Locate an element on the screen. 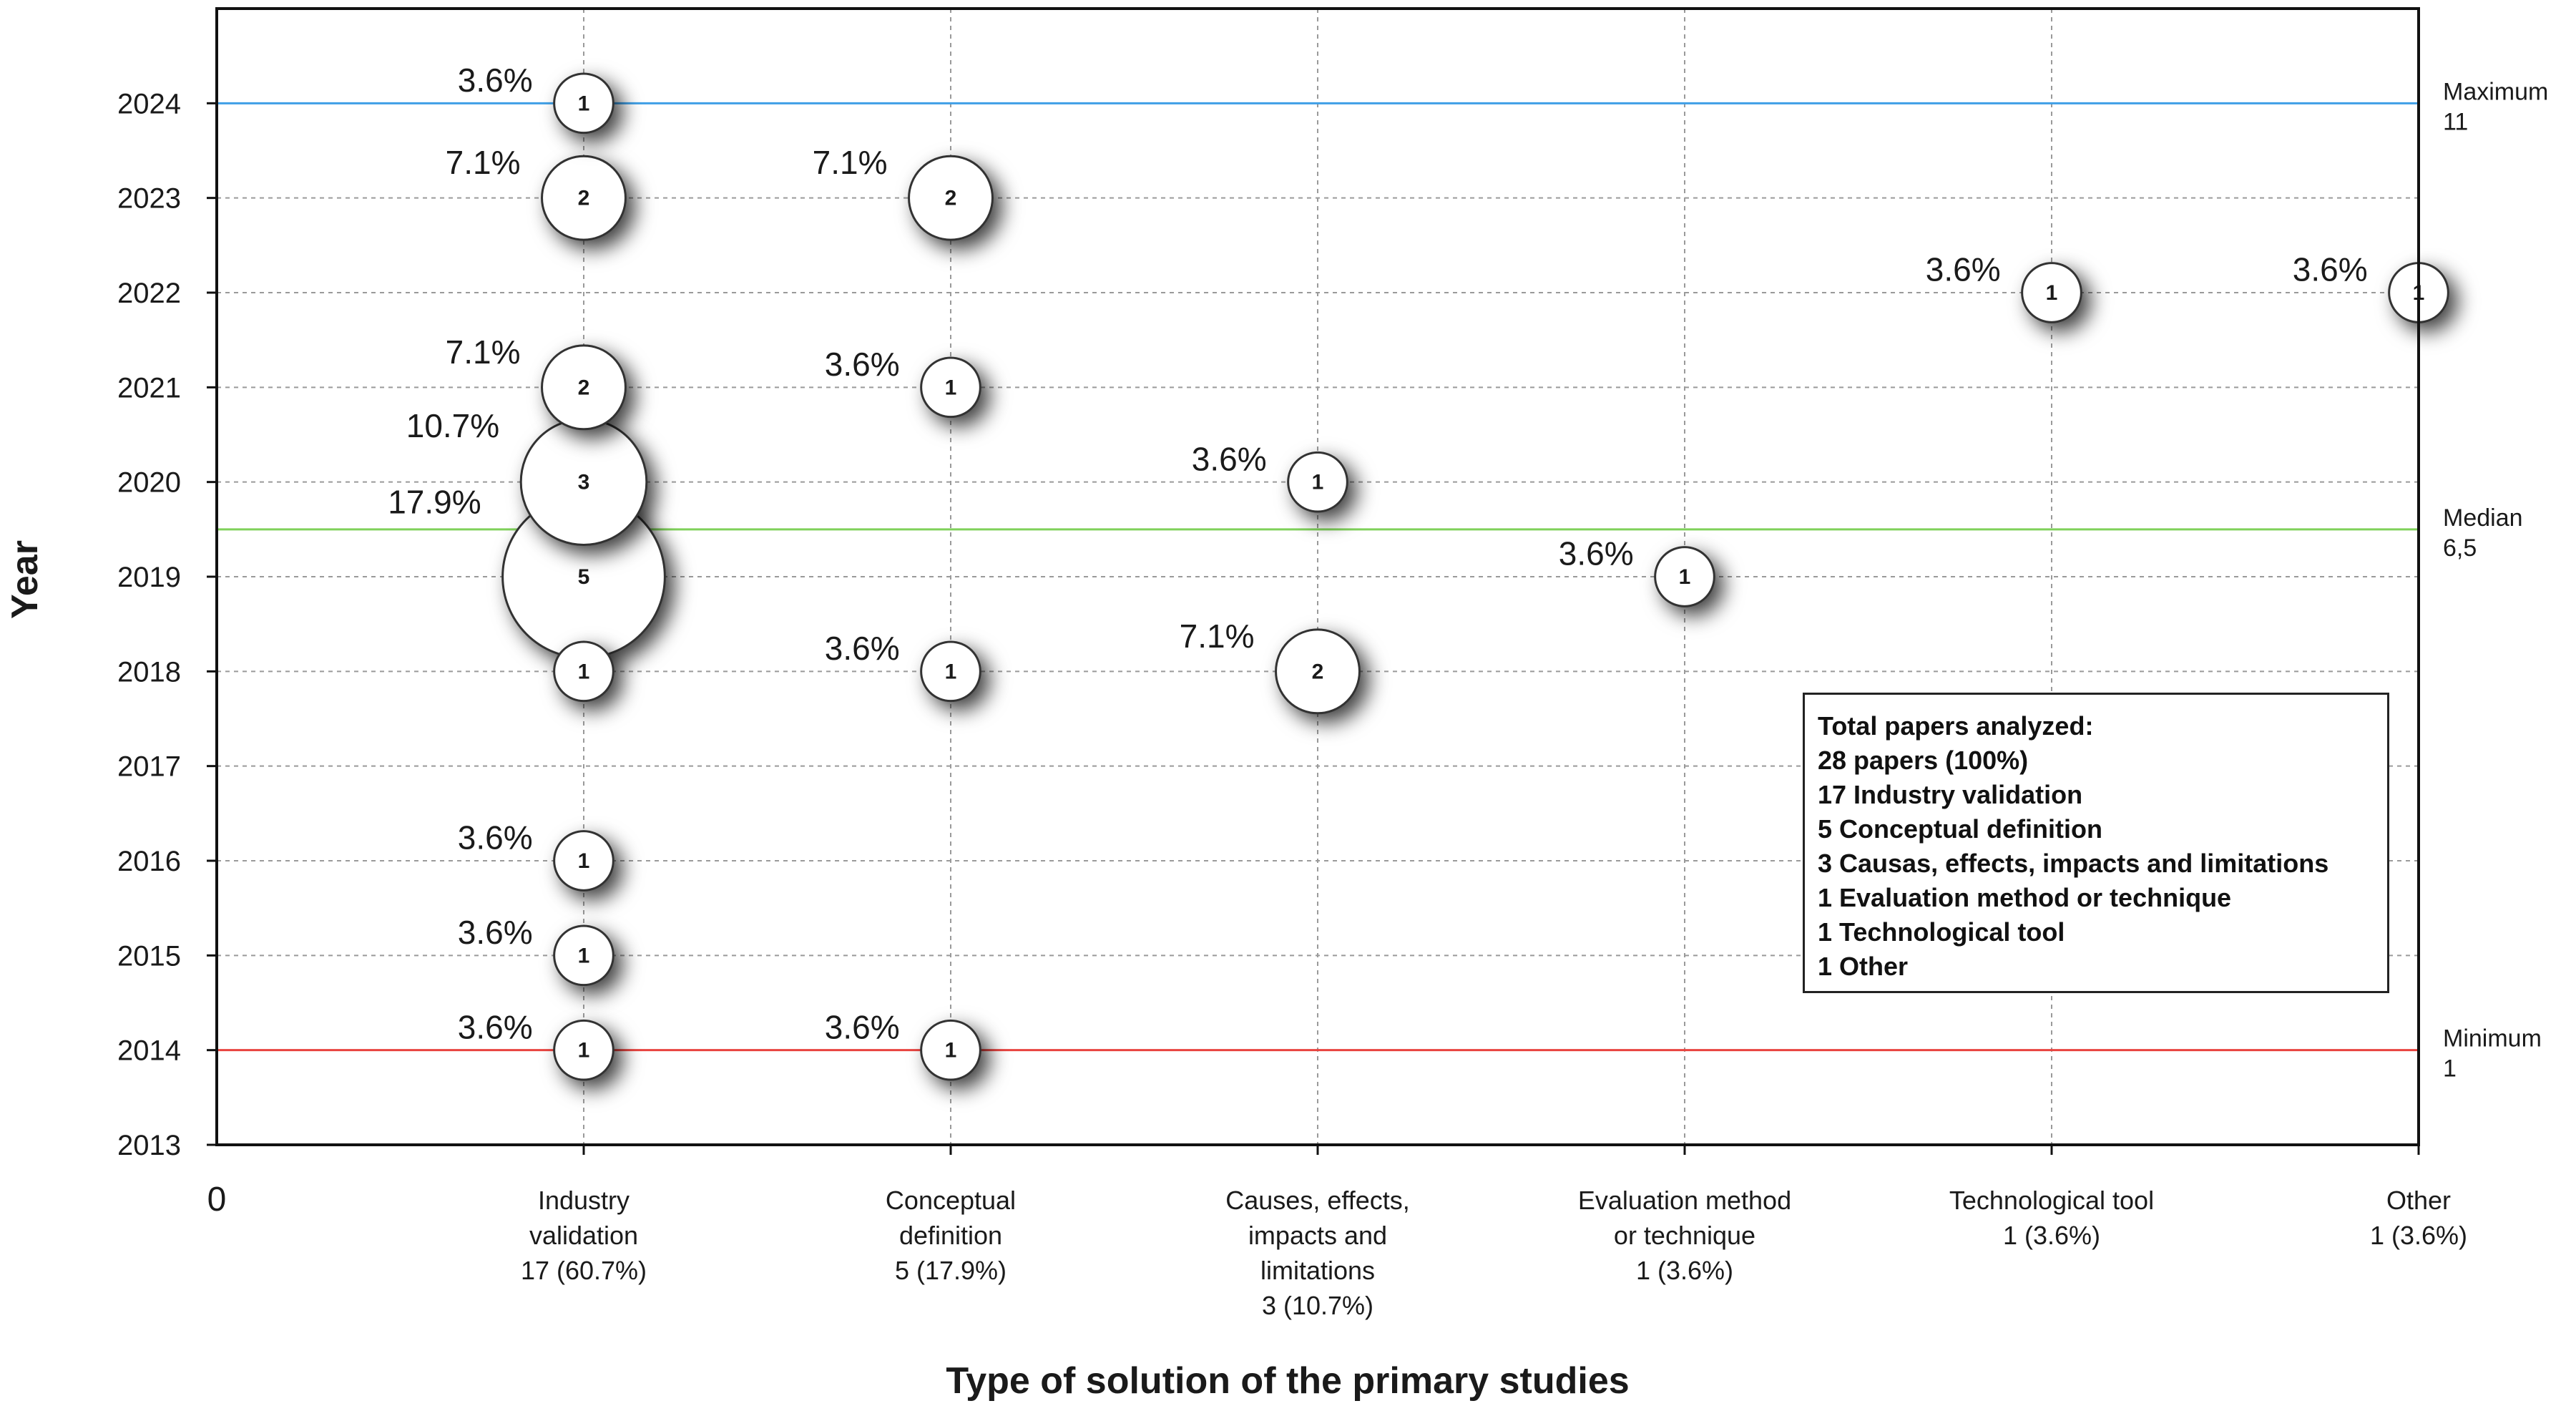 The height and width of the screenshot is (1416, 2576). x-category-label: definition is located at coordinates (950, 1235).